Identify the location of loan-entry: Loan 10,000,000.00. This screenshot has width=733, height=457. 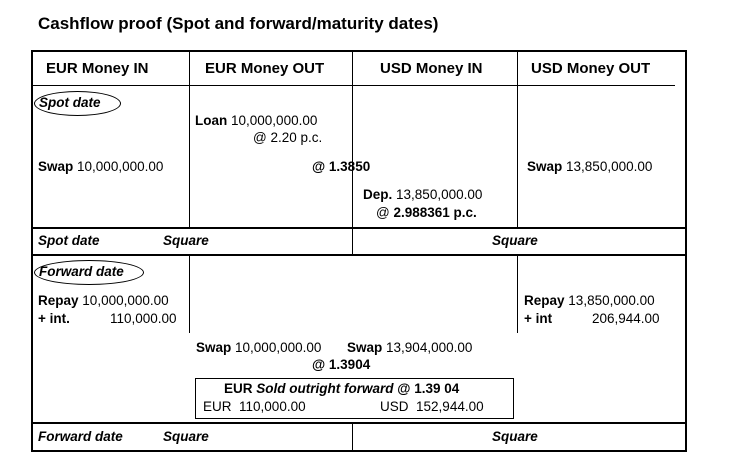
(256, 120).